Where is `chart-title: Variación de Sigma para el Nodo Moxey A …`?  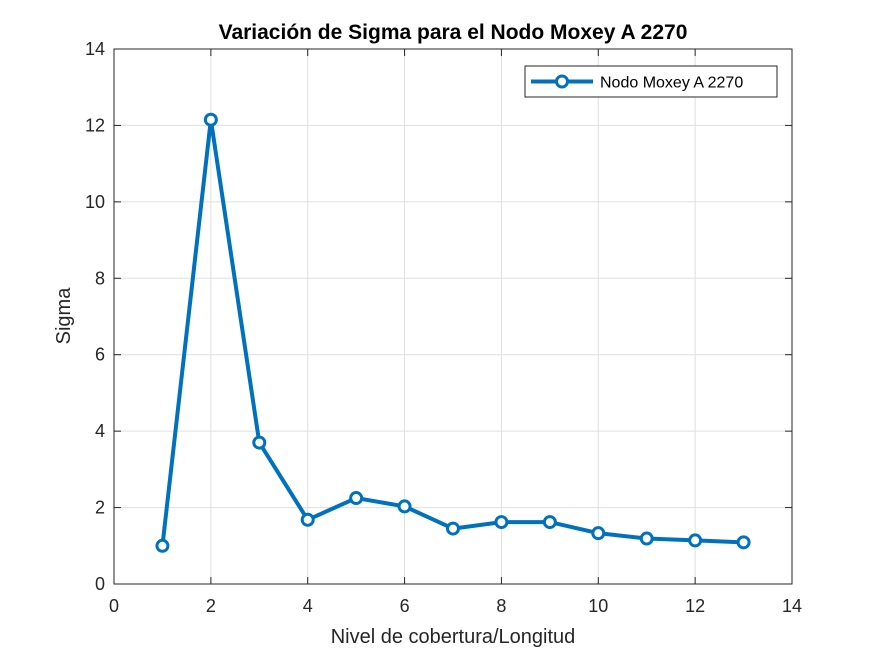 chart-title: Variación de Sigma para el Nodo Moxey A … is located at coordinates (453, 32).